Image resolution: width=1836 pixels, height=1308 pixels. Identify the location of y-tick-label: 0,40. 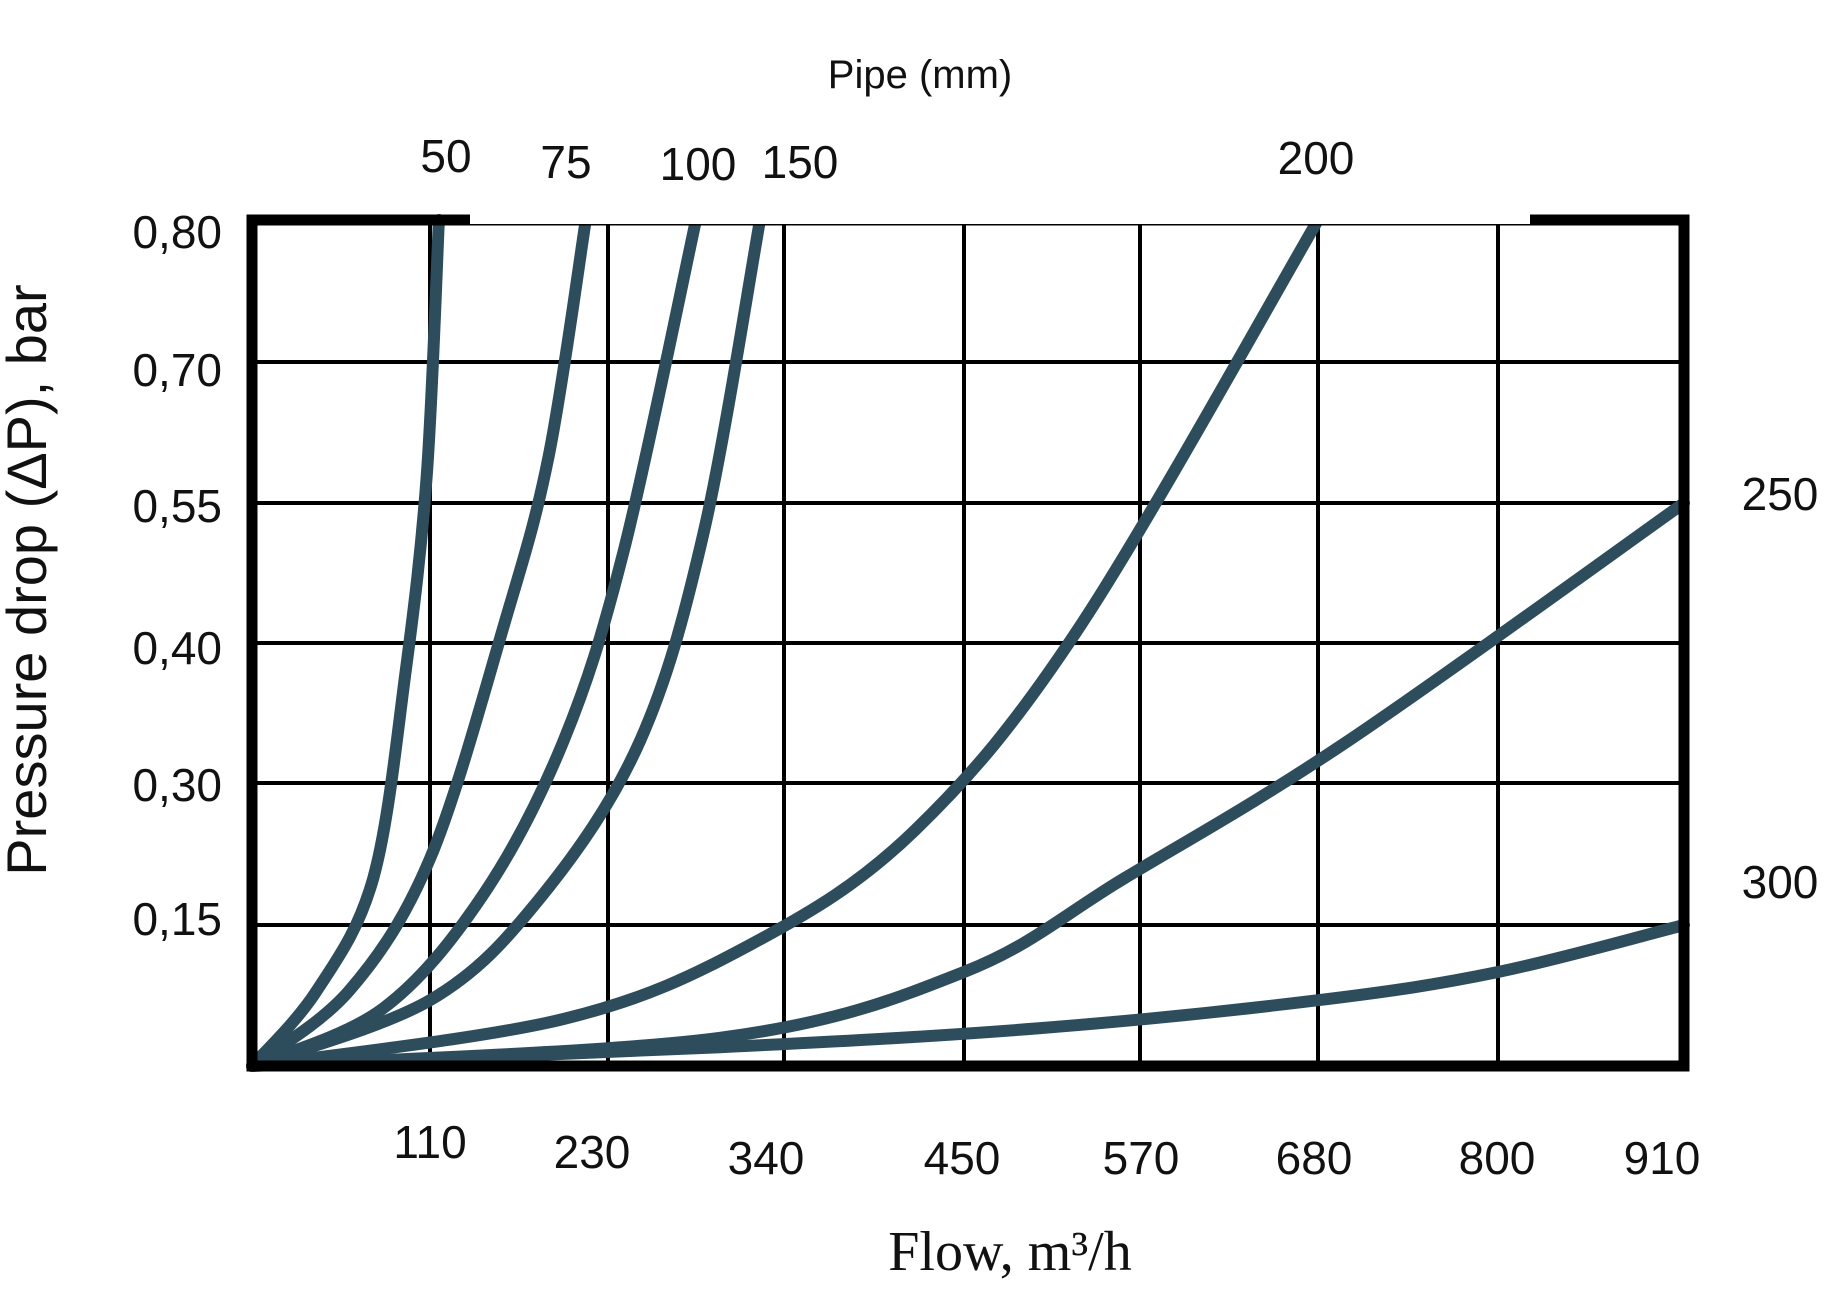
(177, 648).